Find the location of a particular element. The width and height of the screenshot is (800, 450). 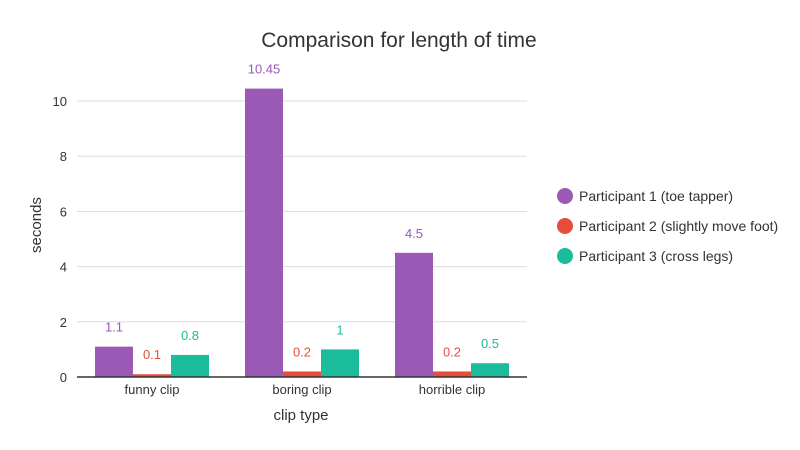

y-tick-label: 6 is located at coordinates (63, 211).